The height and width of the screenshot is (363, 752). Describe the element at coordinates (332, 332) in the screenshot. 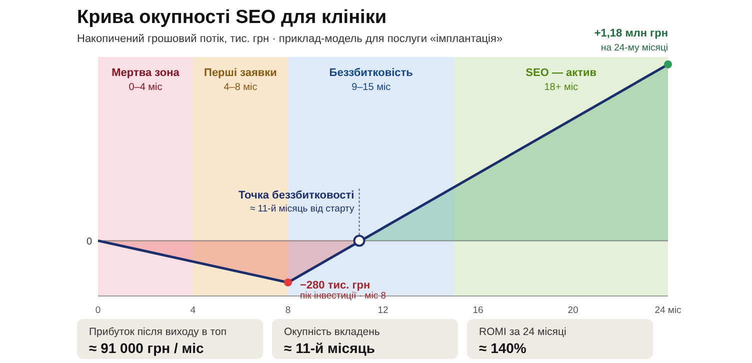

I see `text: Окупність вкладень` at that location.